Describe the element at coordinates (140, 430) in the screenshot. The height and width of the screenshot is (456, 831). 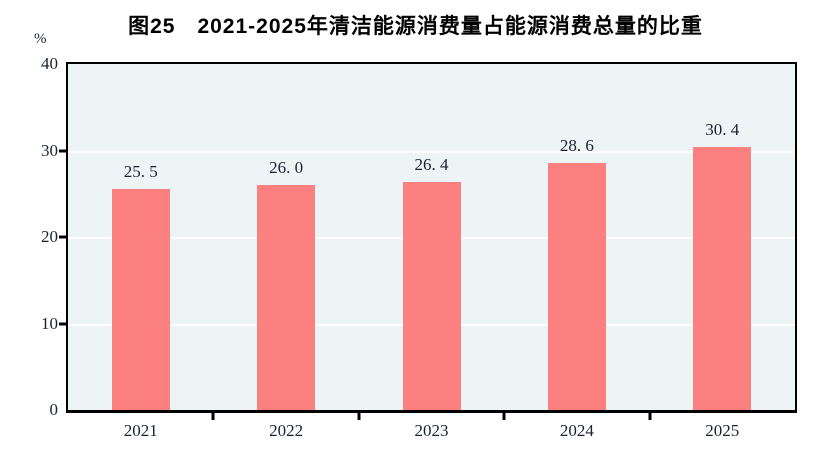
I see `x-tick-label-2021: 2021` at that location.